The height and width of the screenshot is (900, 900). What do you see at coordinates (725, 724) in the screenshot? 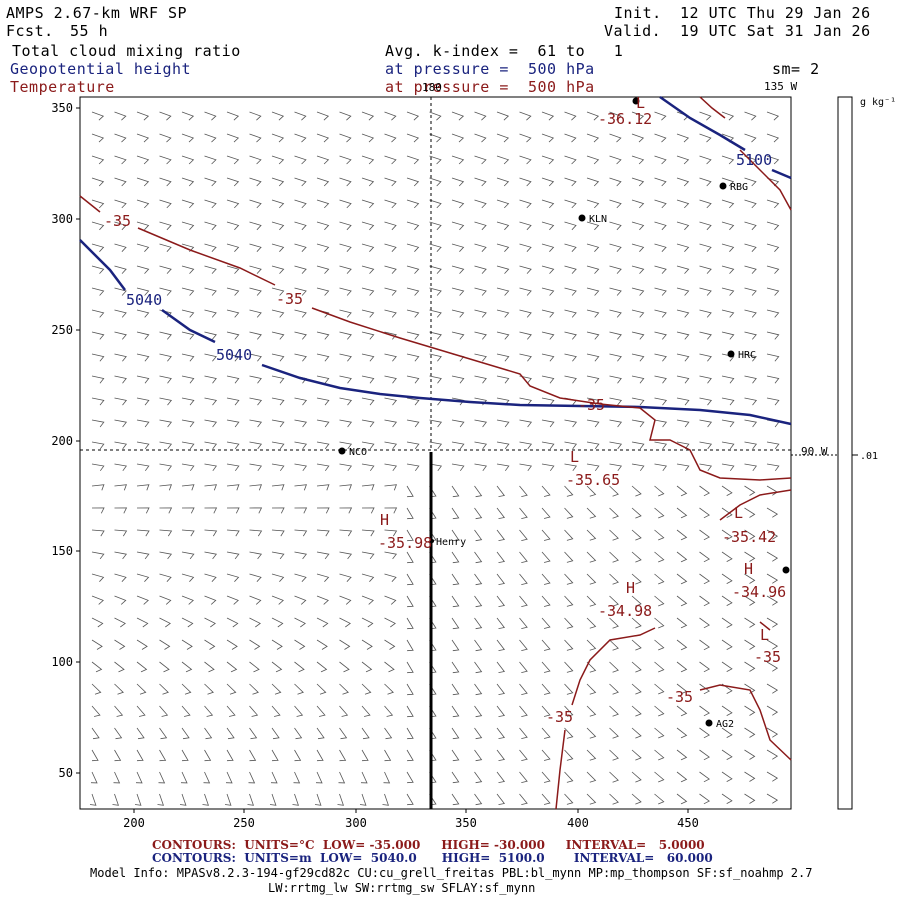
I see `station-ag2-label: AG2` at bounding box center [725, 724].